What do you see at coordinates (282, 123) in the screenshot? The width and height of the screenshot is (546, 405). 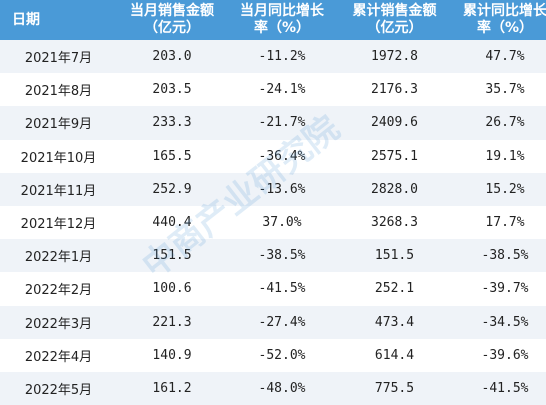 I see `value-cell: -21.7%` at bounding box center [282, 123].